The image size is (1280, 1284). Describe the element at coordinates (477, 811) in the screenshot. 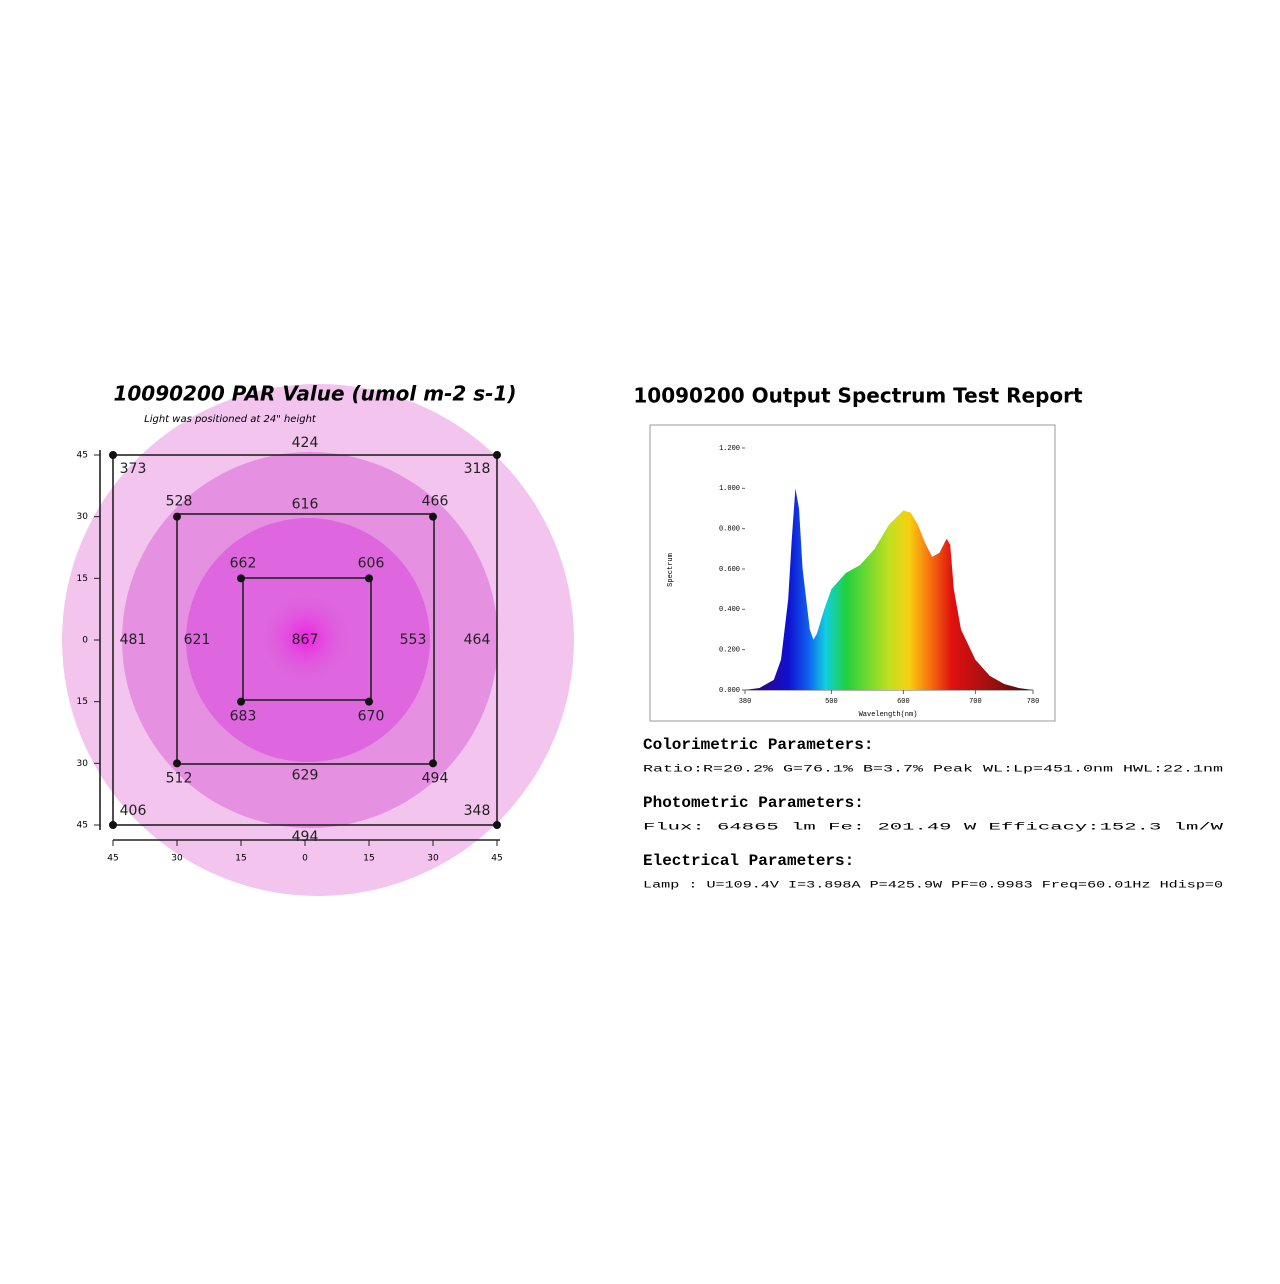

I see `par-value: 348` at that location.